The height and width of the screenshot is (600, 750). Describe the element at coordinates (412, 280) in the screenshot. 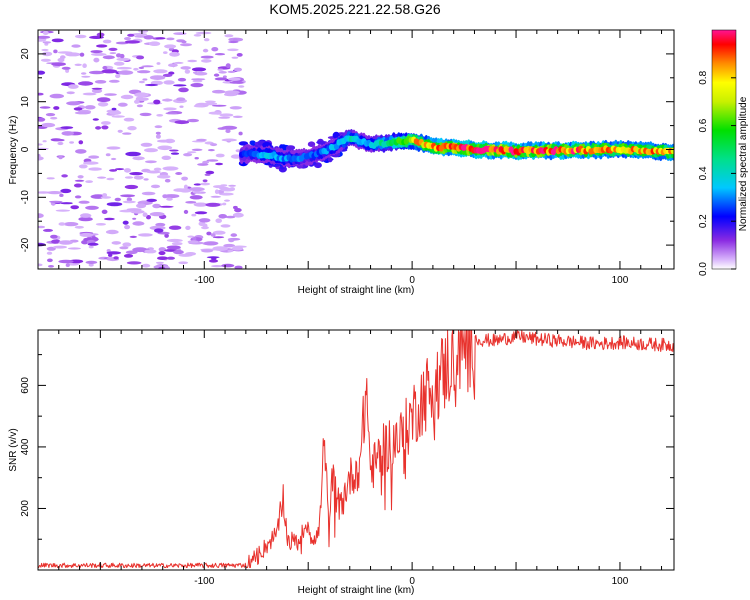

I see `spectrogram-x-tick-label: 0` at that location.